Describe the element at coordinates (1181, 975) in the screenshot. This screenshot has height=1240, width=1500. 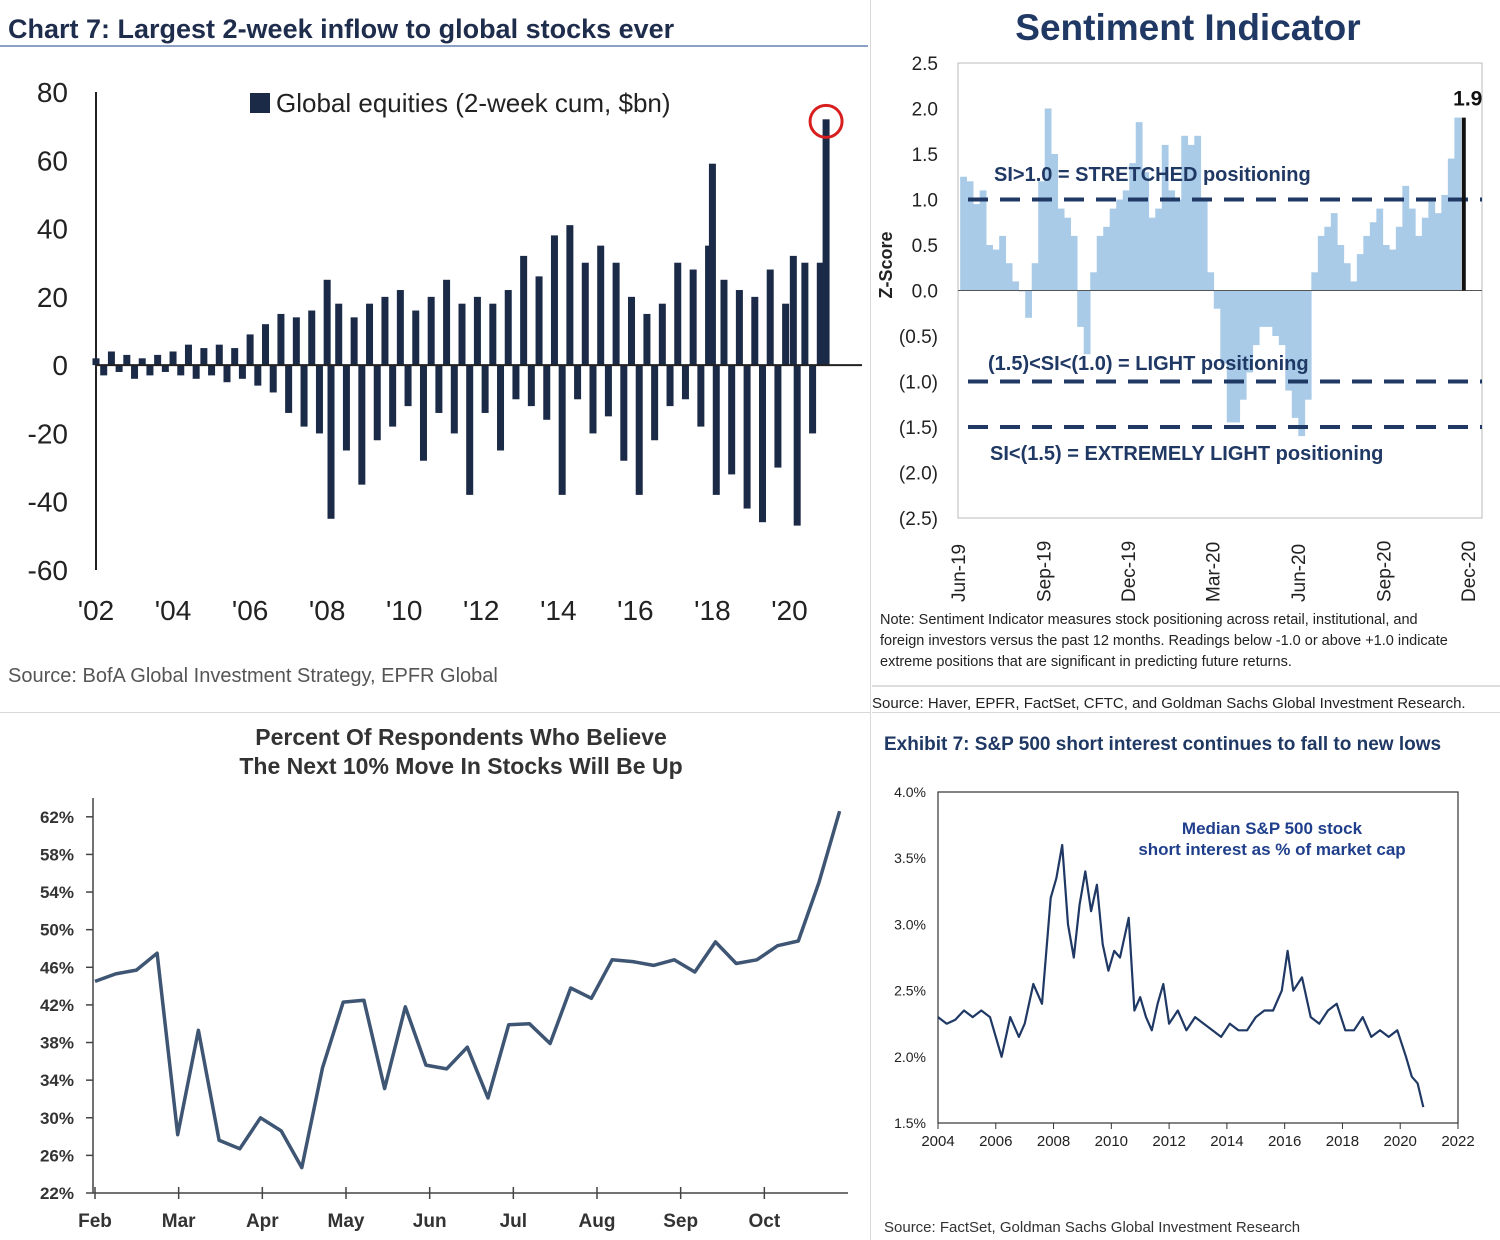
I see `short-interest-series-line` at that location.